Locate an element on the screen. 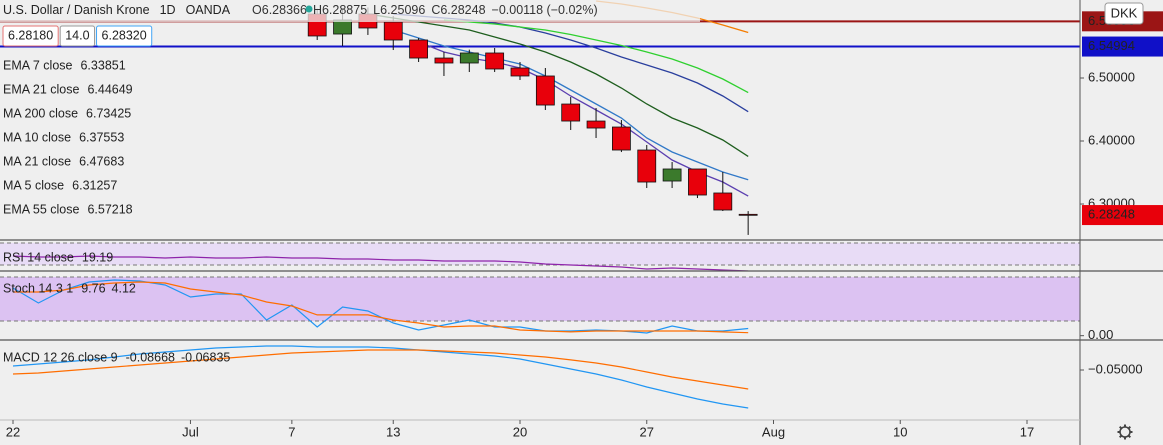 The image size is (1163, 445). status-dot is located at coordinates (309, 9).